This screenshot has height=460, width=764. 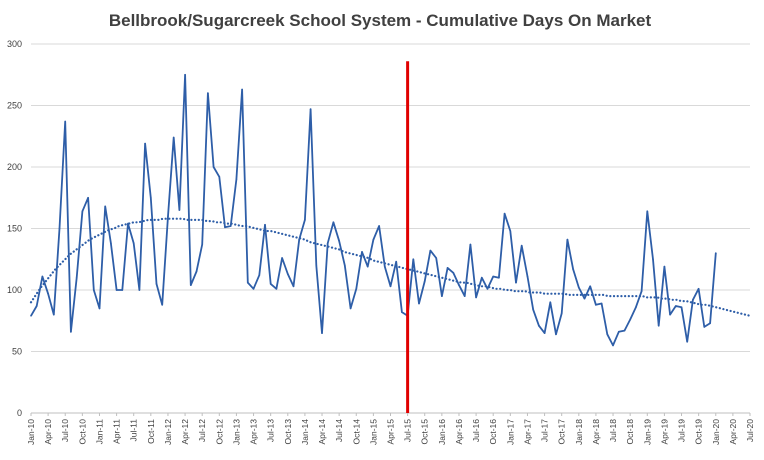 What do you see at coordinates (356, 432) in the screenshot?
I see `x-tick-label: Oct-14` at bounding box center [356, 432].